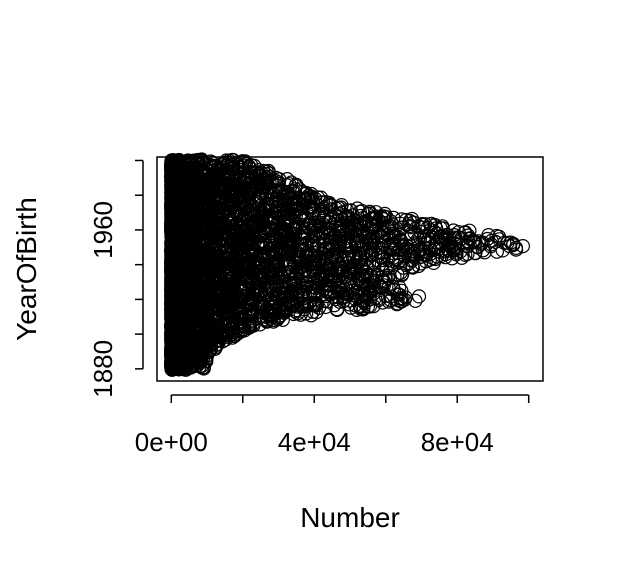  I want to click on x-axis-title: Number, so click(350, 517).